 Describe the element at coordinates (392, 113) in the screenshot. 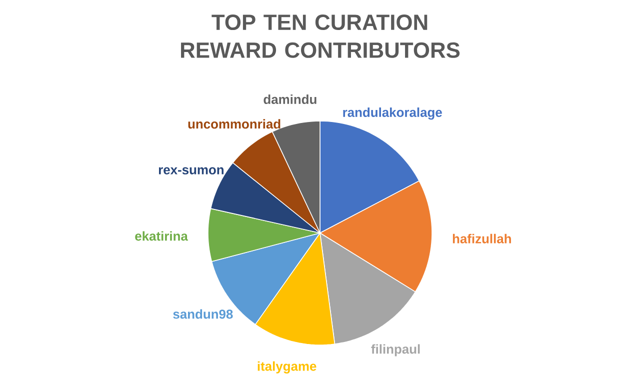

I see `slice-label: randulakoralage` at that location.